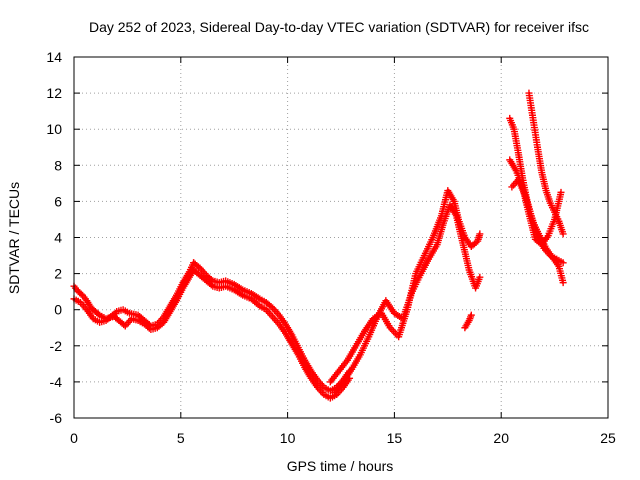 The image size is (640, 480). Describe the element at coordinates (58, 274) in the screenshot. I see `y-tick-label: 2` at that location.